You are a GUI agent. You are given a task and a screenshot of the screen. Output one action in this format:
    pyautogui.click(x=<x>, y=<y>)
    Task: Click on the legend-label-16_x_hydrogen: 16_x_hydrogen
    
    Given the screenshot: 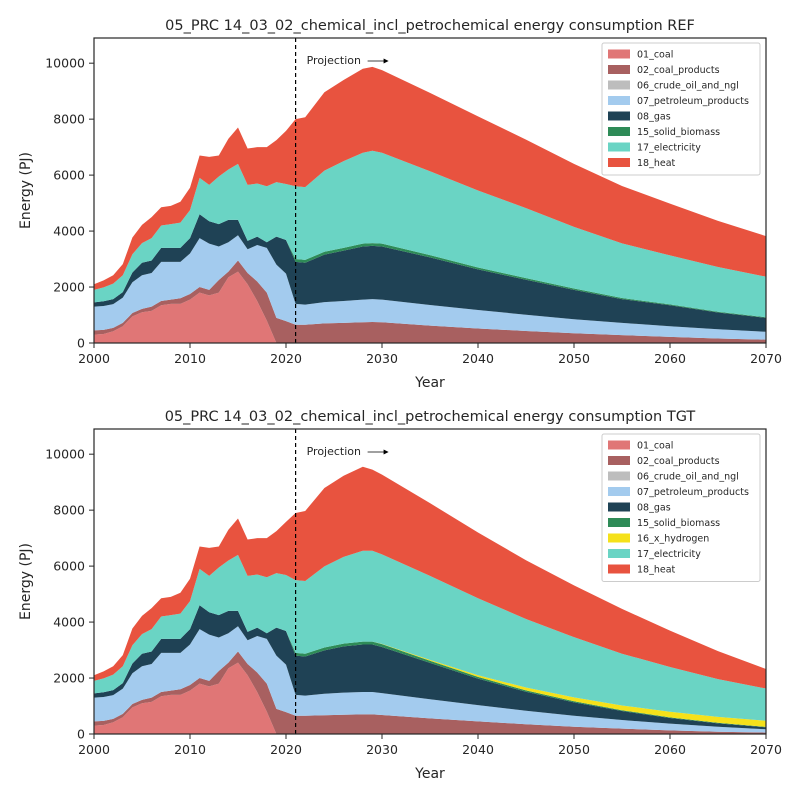 What is the action you would take?
    pyautogui.click(x=673, y=539)
    